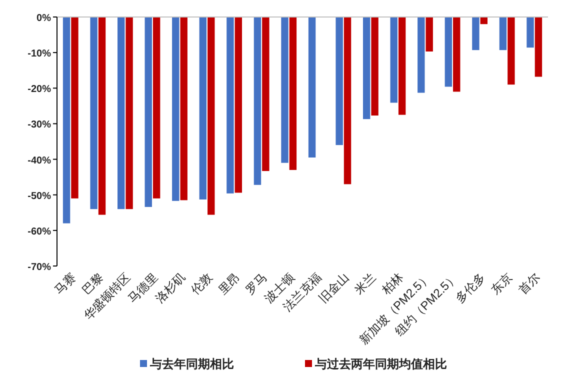 This screenshot has width=575, height=392. I want to click on y-tick-label: -40%, so click(40, 160).